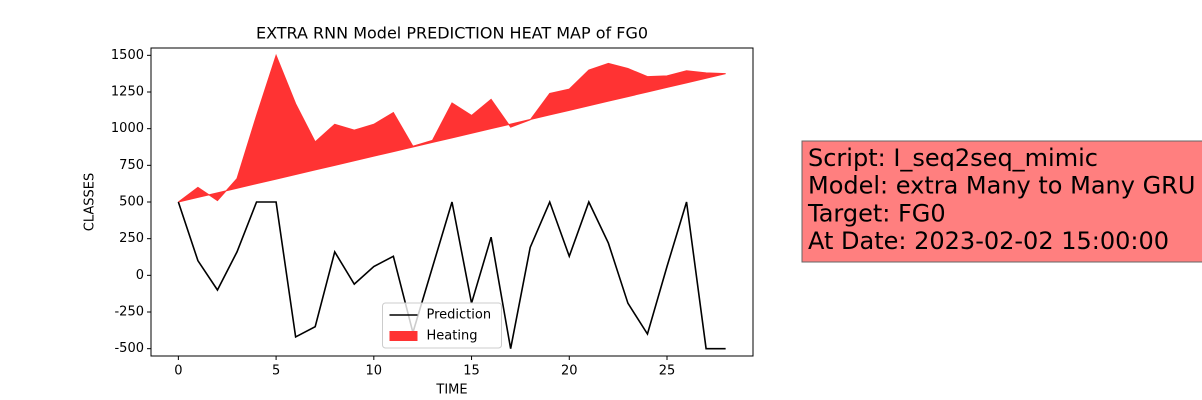 The height and width of the screenshot is (400, 1202). I want to click on annotation-box, so click(1001, 201).